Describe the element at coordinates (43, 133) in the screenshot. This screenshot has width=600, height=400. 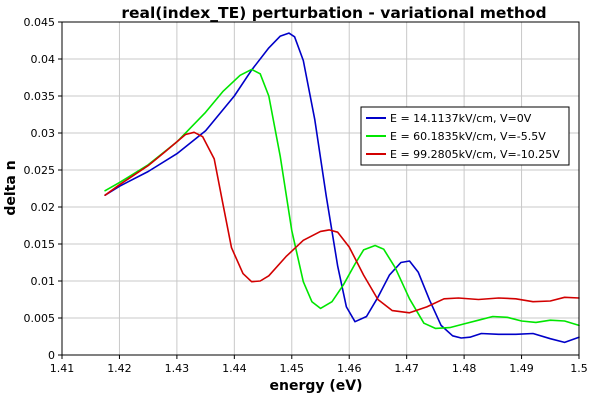
I see `y-tick-label: 0.03` at that location.